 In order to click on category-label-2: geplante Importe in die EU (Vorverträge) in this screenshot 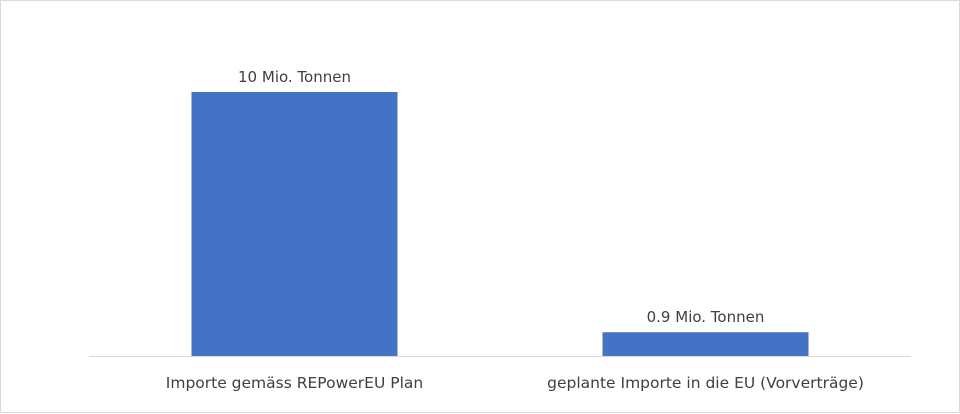, I will do `click(705, 383)`.